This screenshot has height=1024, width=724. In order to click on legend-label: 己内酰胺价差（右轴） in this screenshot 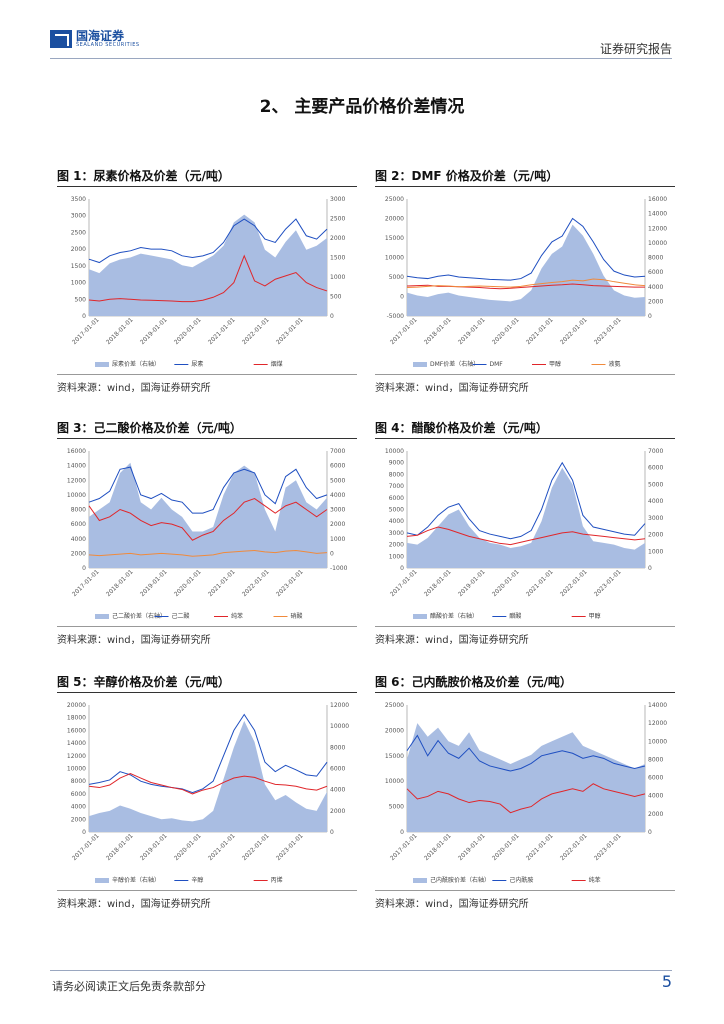, I will do `click(460, 880)`.